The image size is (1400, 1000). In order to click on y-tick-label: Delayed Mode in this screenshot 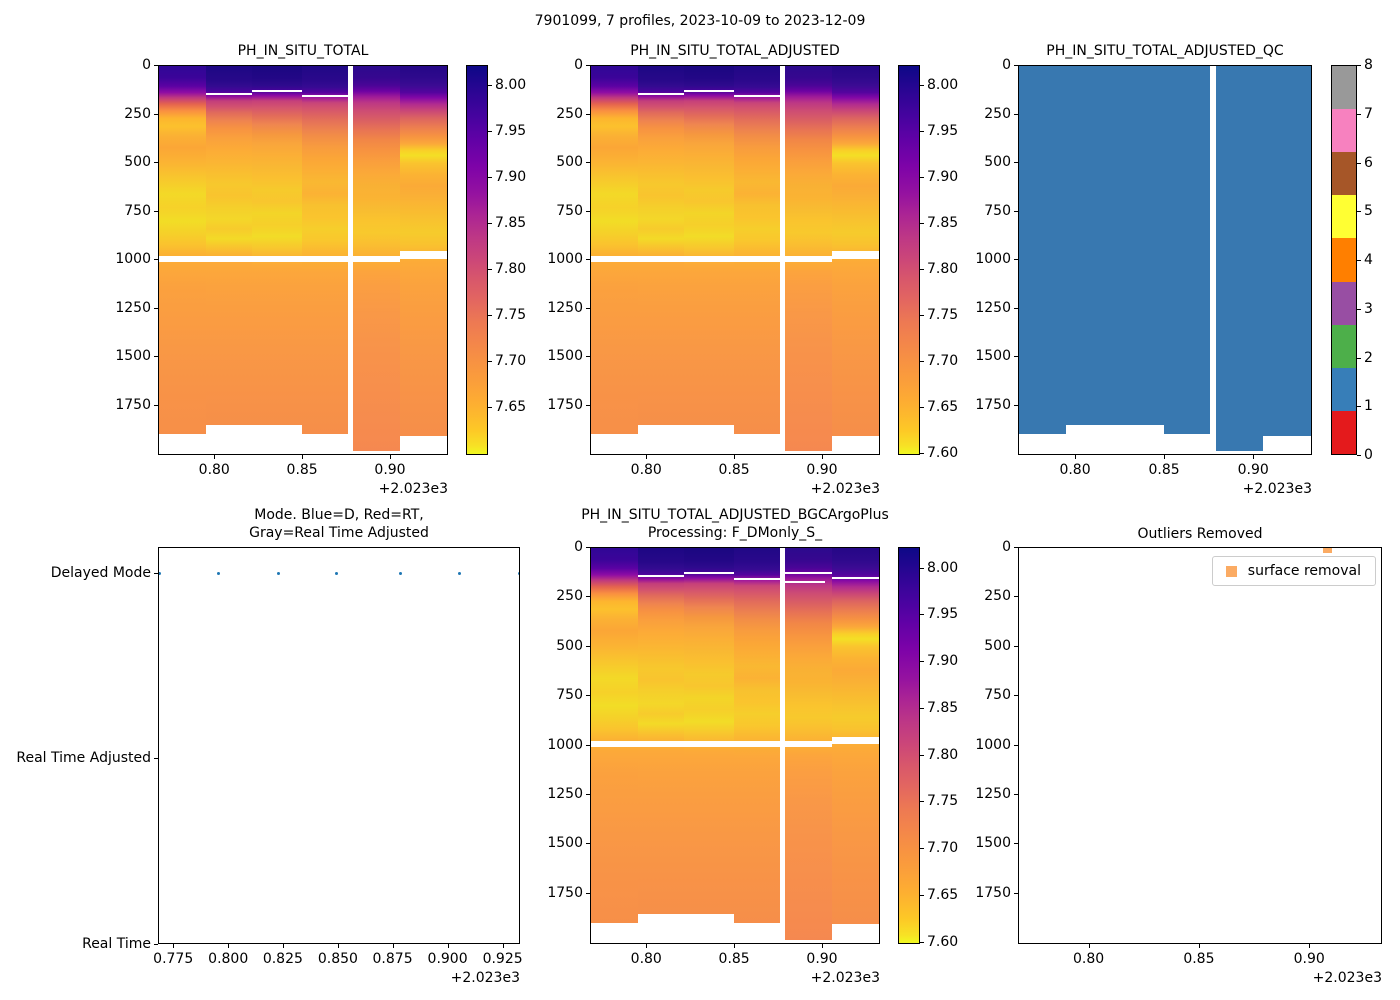, I will do `click(100, 572)`.